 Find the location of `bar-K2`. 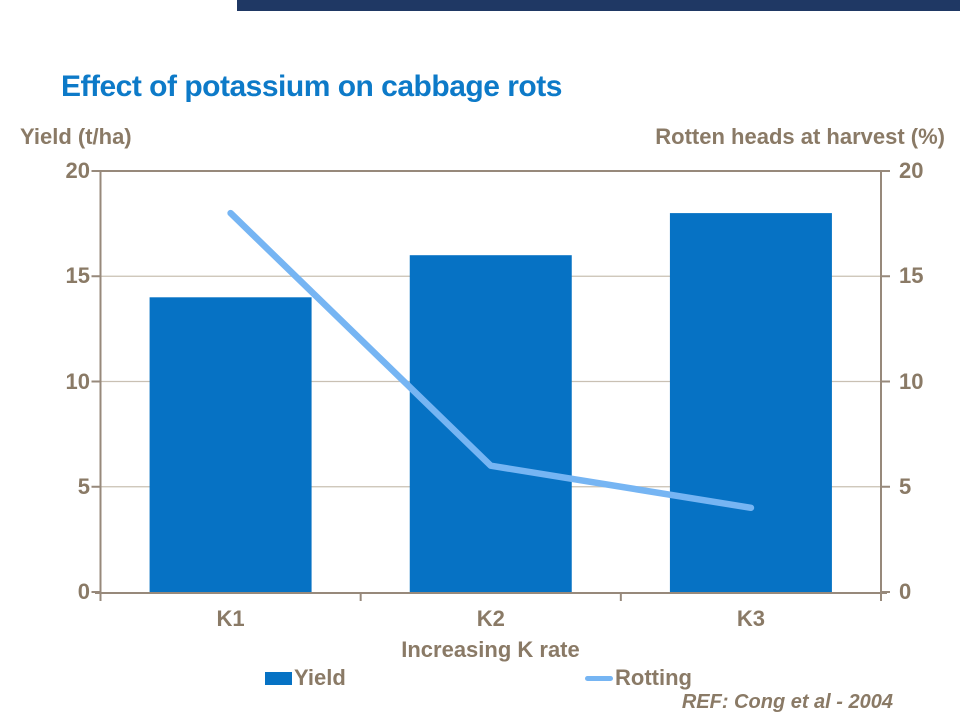

bar-K2 is located at coordinates (490, 423).